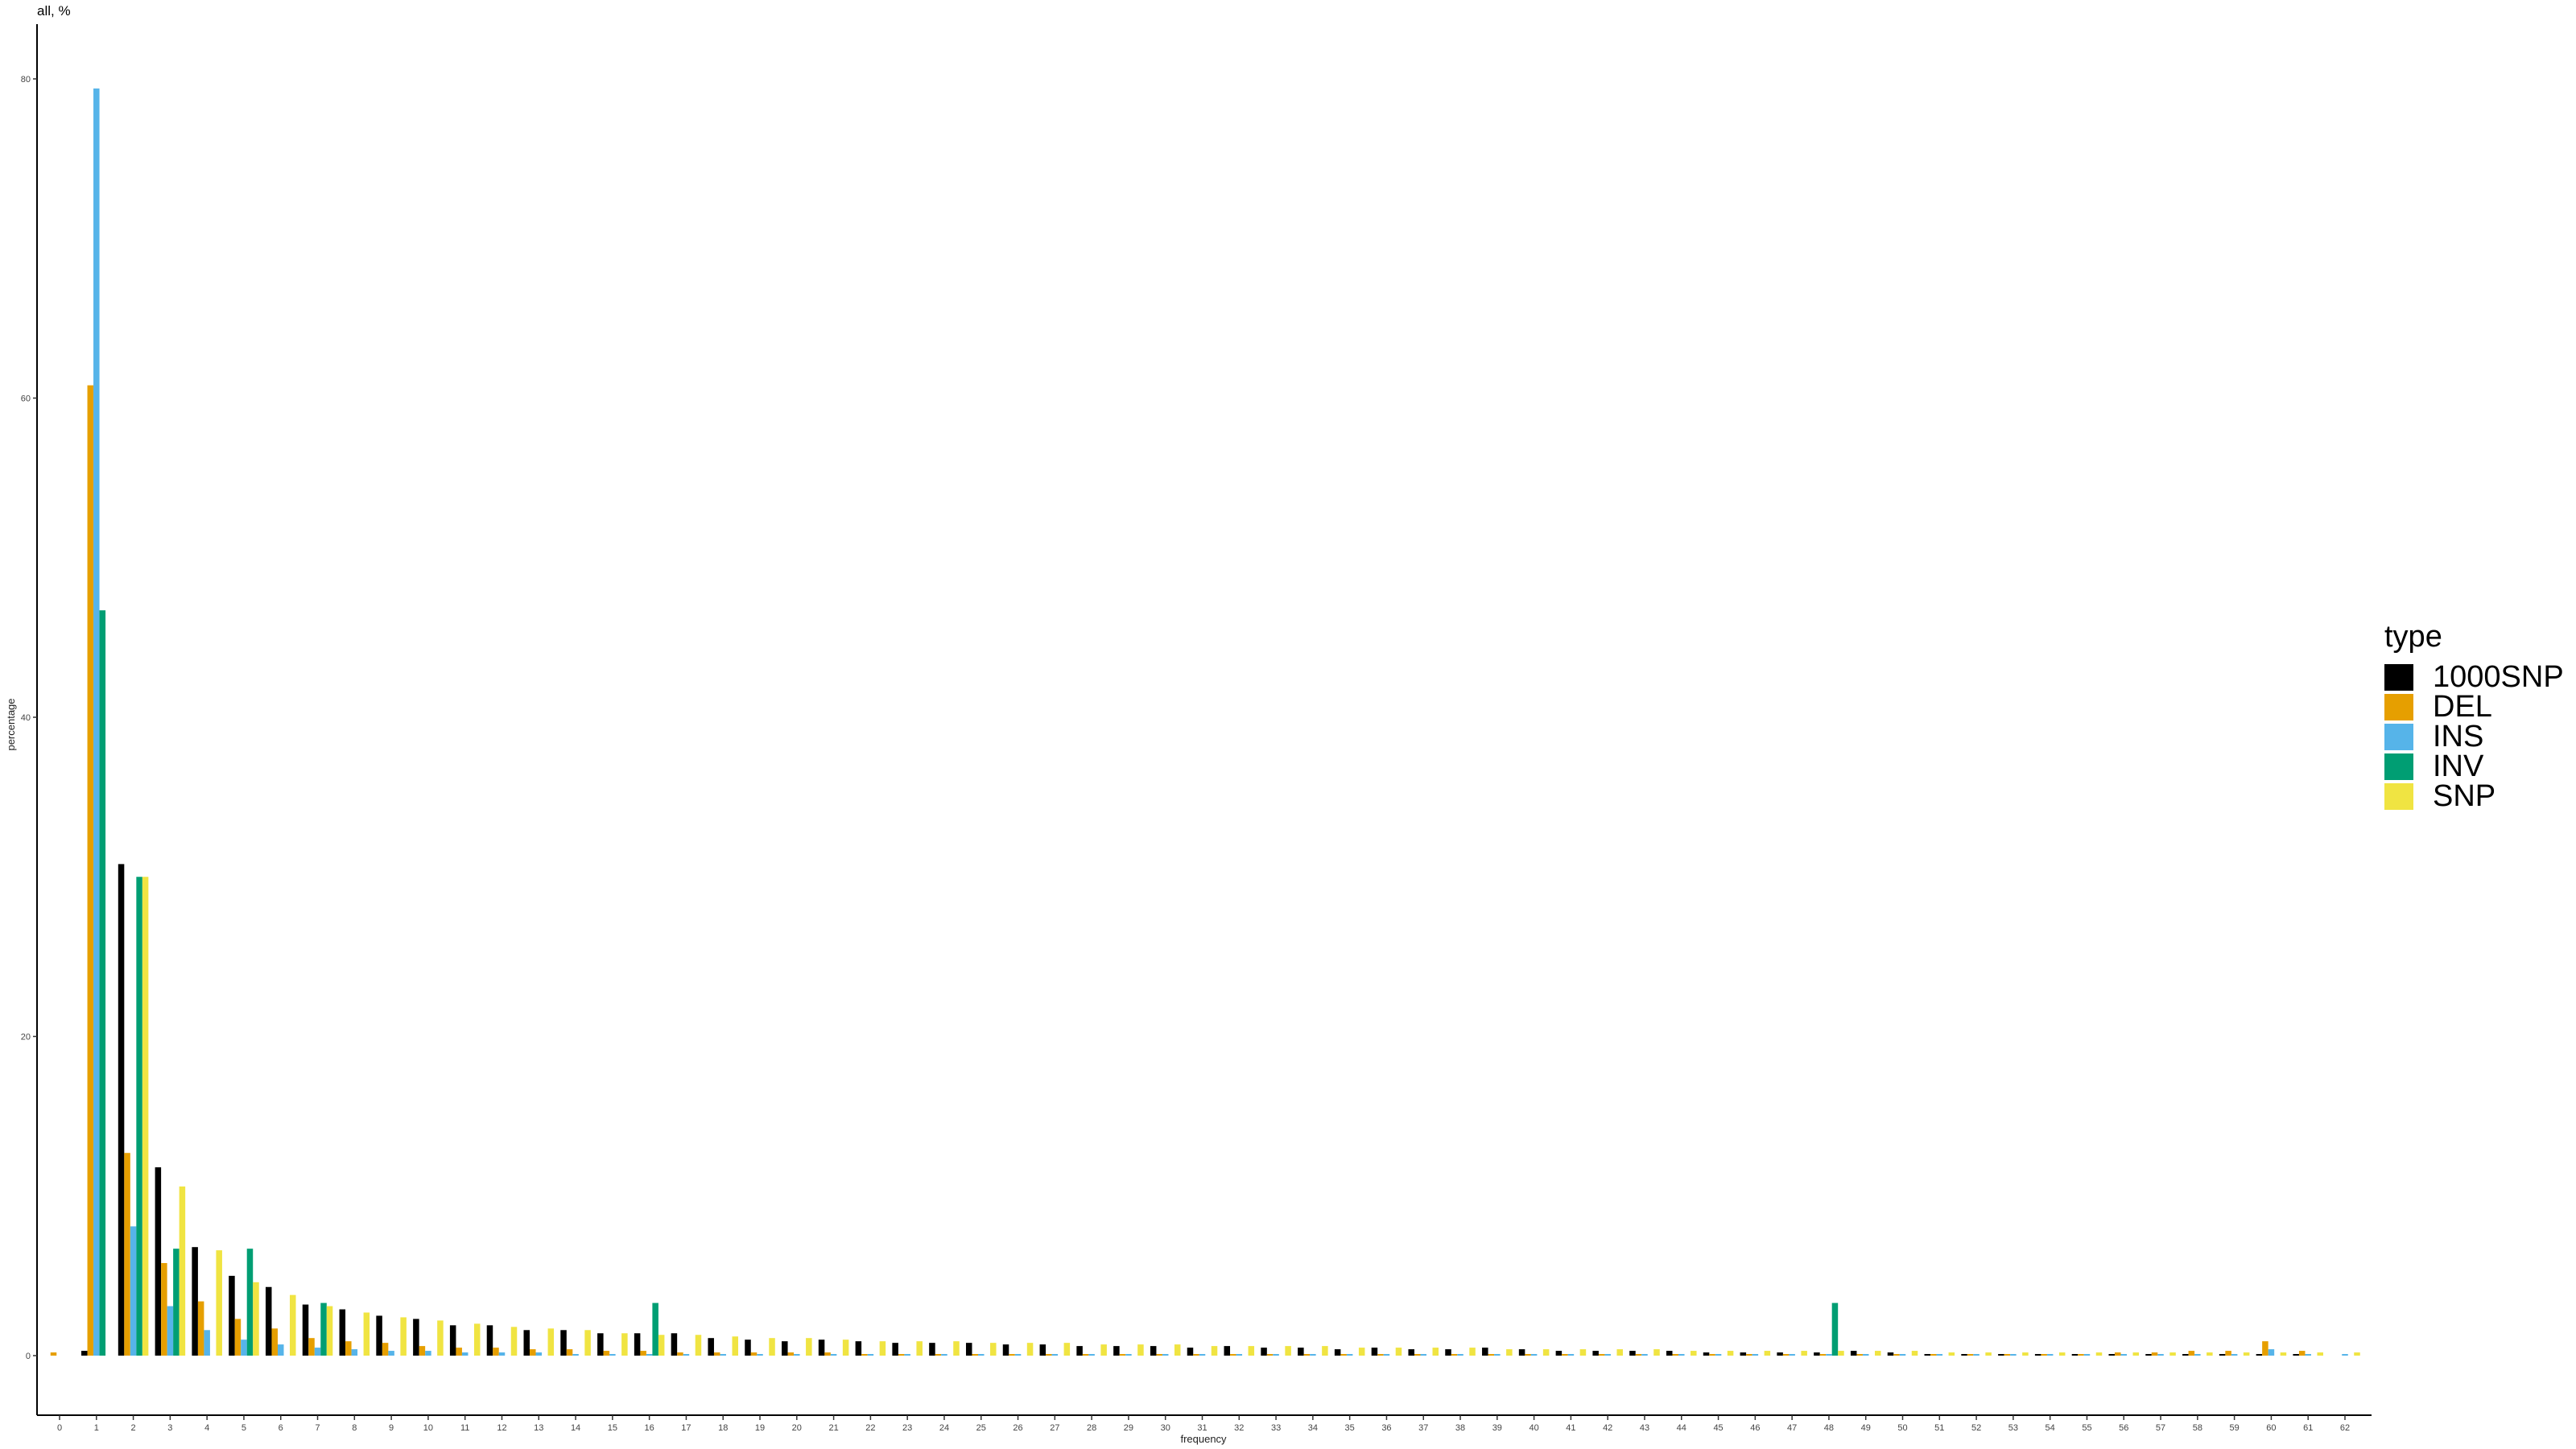 This screenshot has width=2576, height=1449. What do you see at coordinates (1165, 1428) in the screenshot?
I see `x-tick-label: 30` at bounding box center [1165, 1428].